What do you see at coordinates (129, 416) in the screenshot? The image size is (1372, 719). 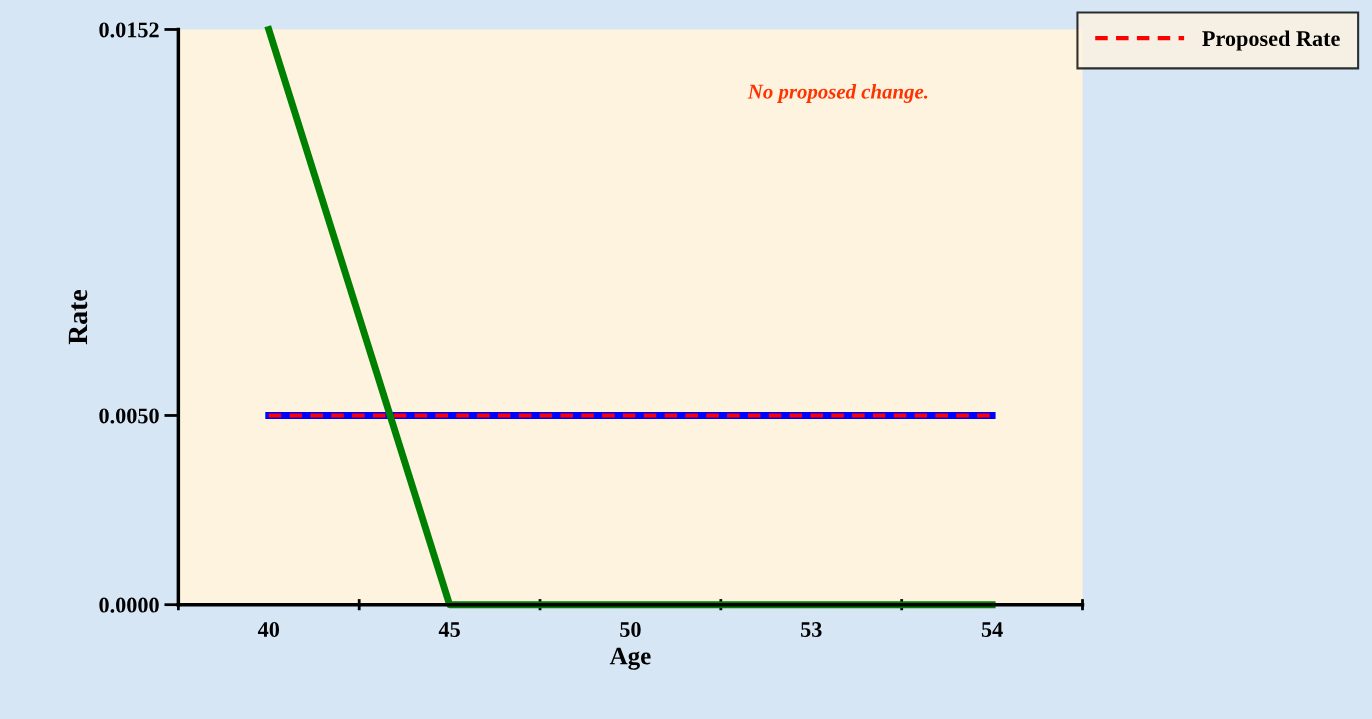 I see `y-tick-label: 0.0050` at bounding box center [129, 416].